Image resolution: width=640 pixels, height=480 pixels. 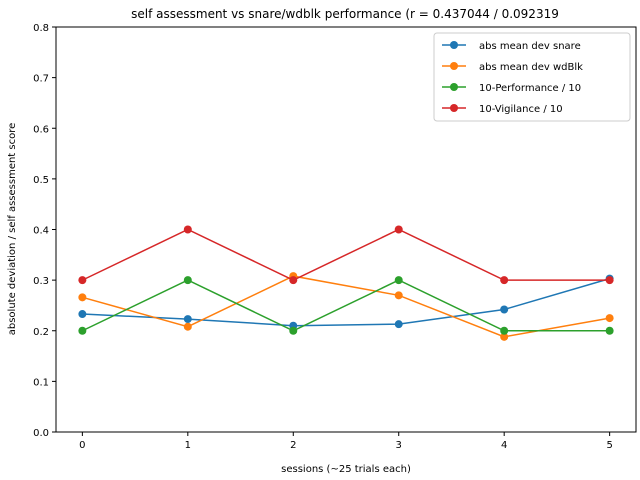 I want to click on y-tick-label: 0.6, so click(x=41, y=129).